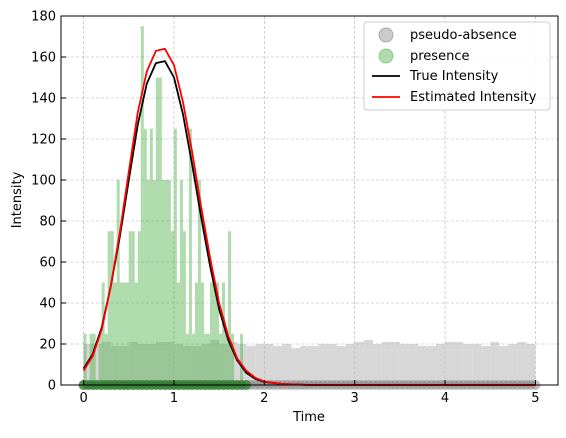 The width and height of the screenshot is (566, 438). I want to click on legend-box, so click(457, 66).